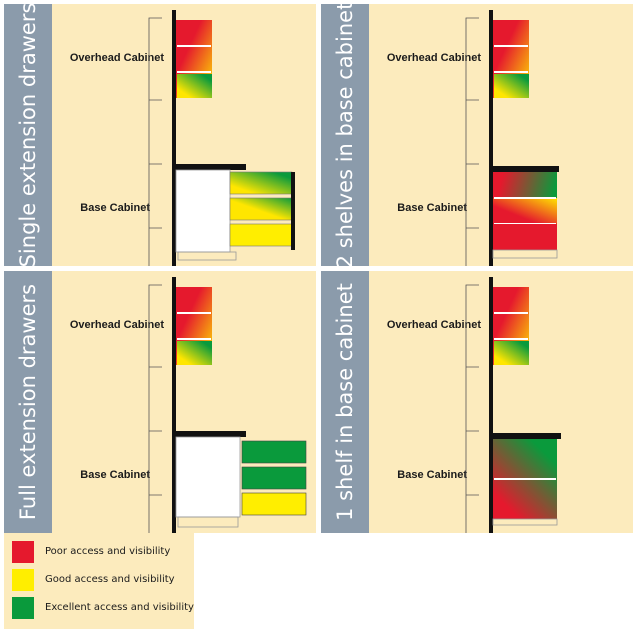 Image resolution: width=643 pixels, height=636 pixels. Describe the element at coordinates (23, 608) in the screenshot. I see `legend-swatch-green` at that location.